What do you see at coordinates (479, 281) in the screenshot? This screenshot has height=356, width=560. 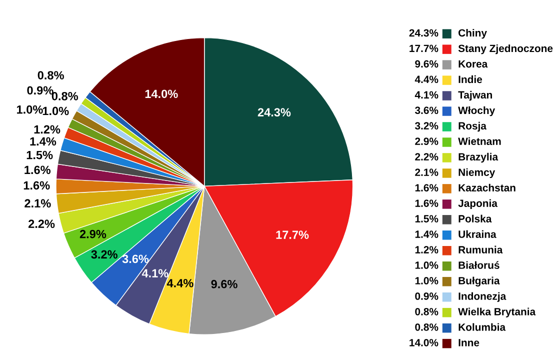 I see `legend-label: Bułgaria` at bounding box center [479, 281].